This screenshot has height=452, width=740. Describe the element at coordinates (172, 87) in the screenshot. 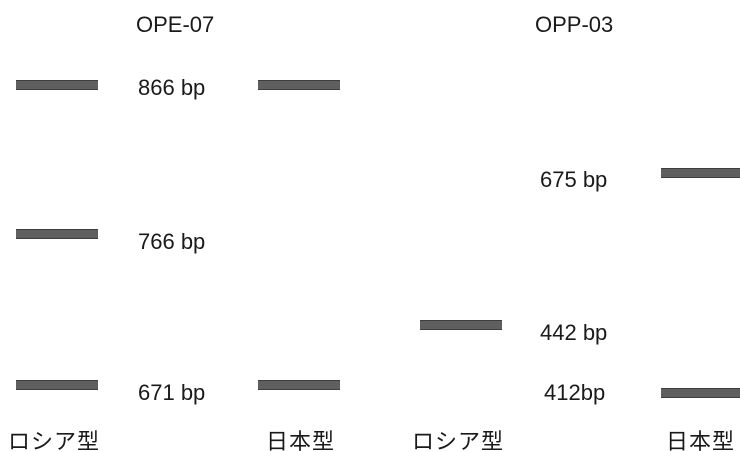

I see `size-label-866: 866 bp` at that location.